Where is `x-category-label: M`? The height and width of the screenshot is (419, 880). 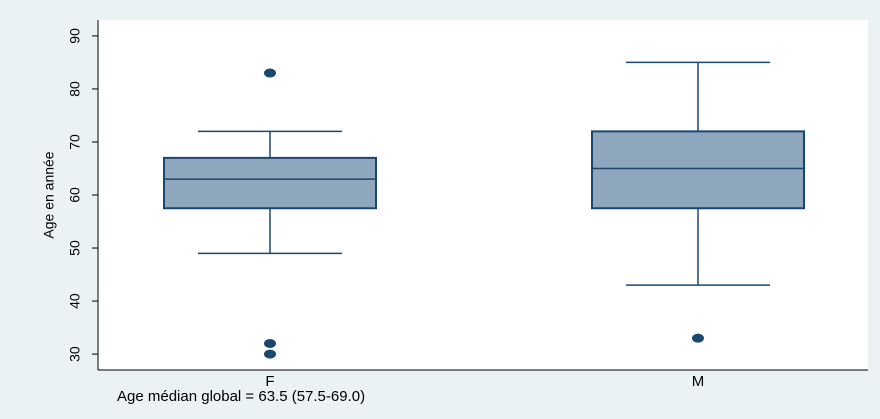 x-category-label: M is located at coordinates (698, 381).